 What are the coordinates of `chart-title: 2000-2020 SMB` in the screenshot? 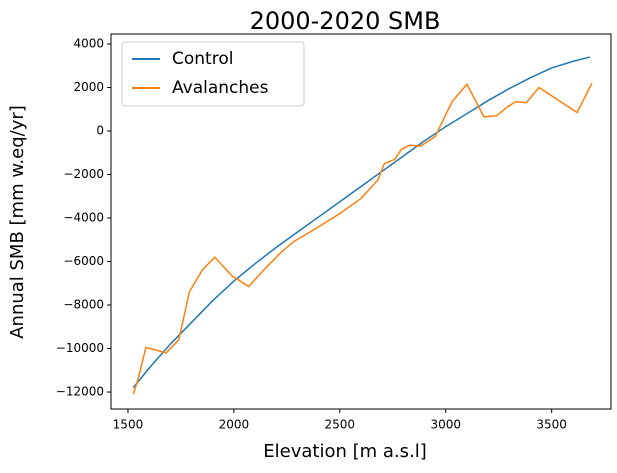 It's located at (345, 21).